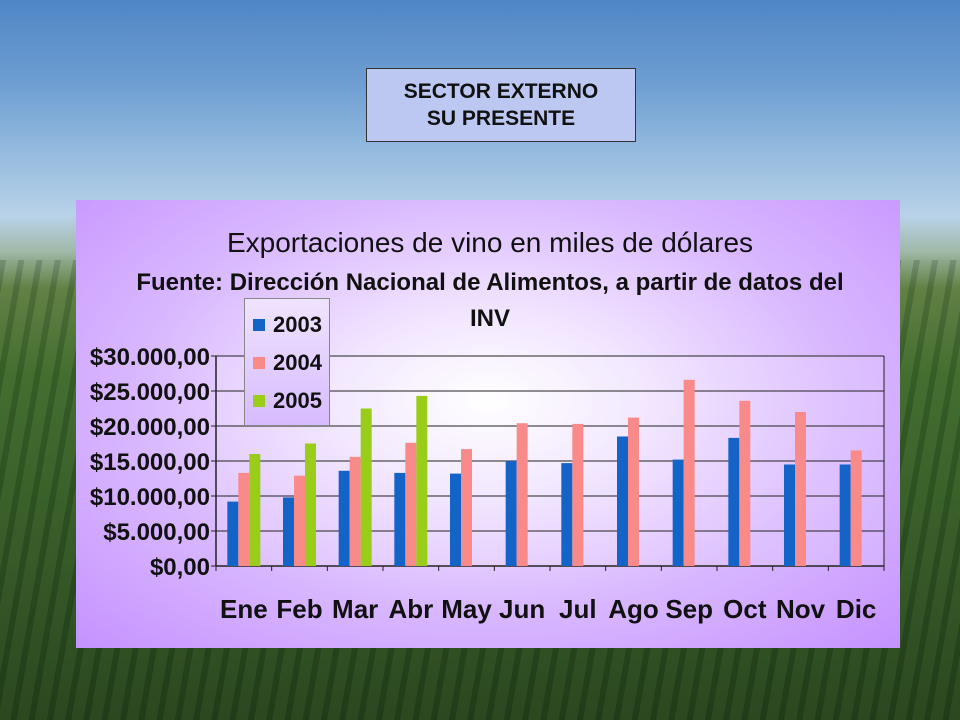 The image size is (960, 720). What do you see at coordinates (745, 483) in the screenshot?
I see `bar-2004-Oct` at bounding box center [745, 483].